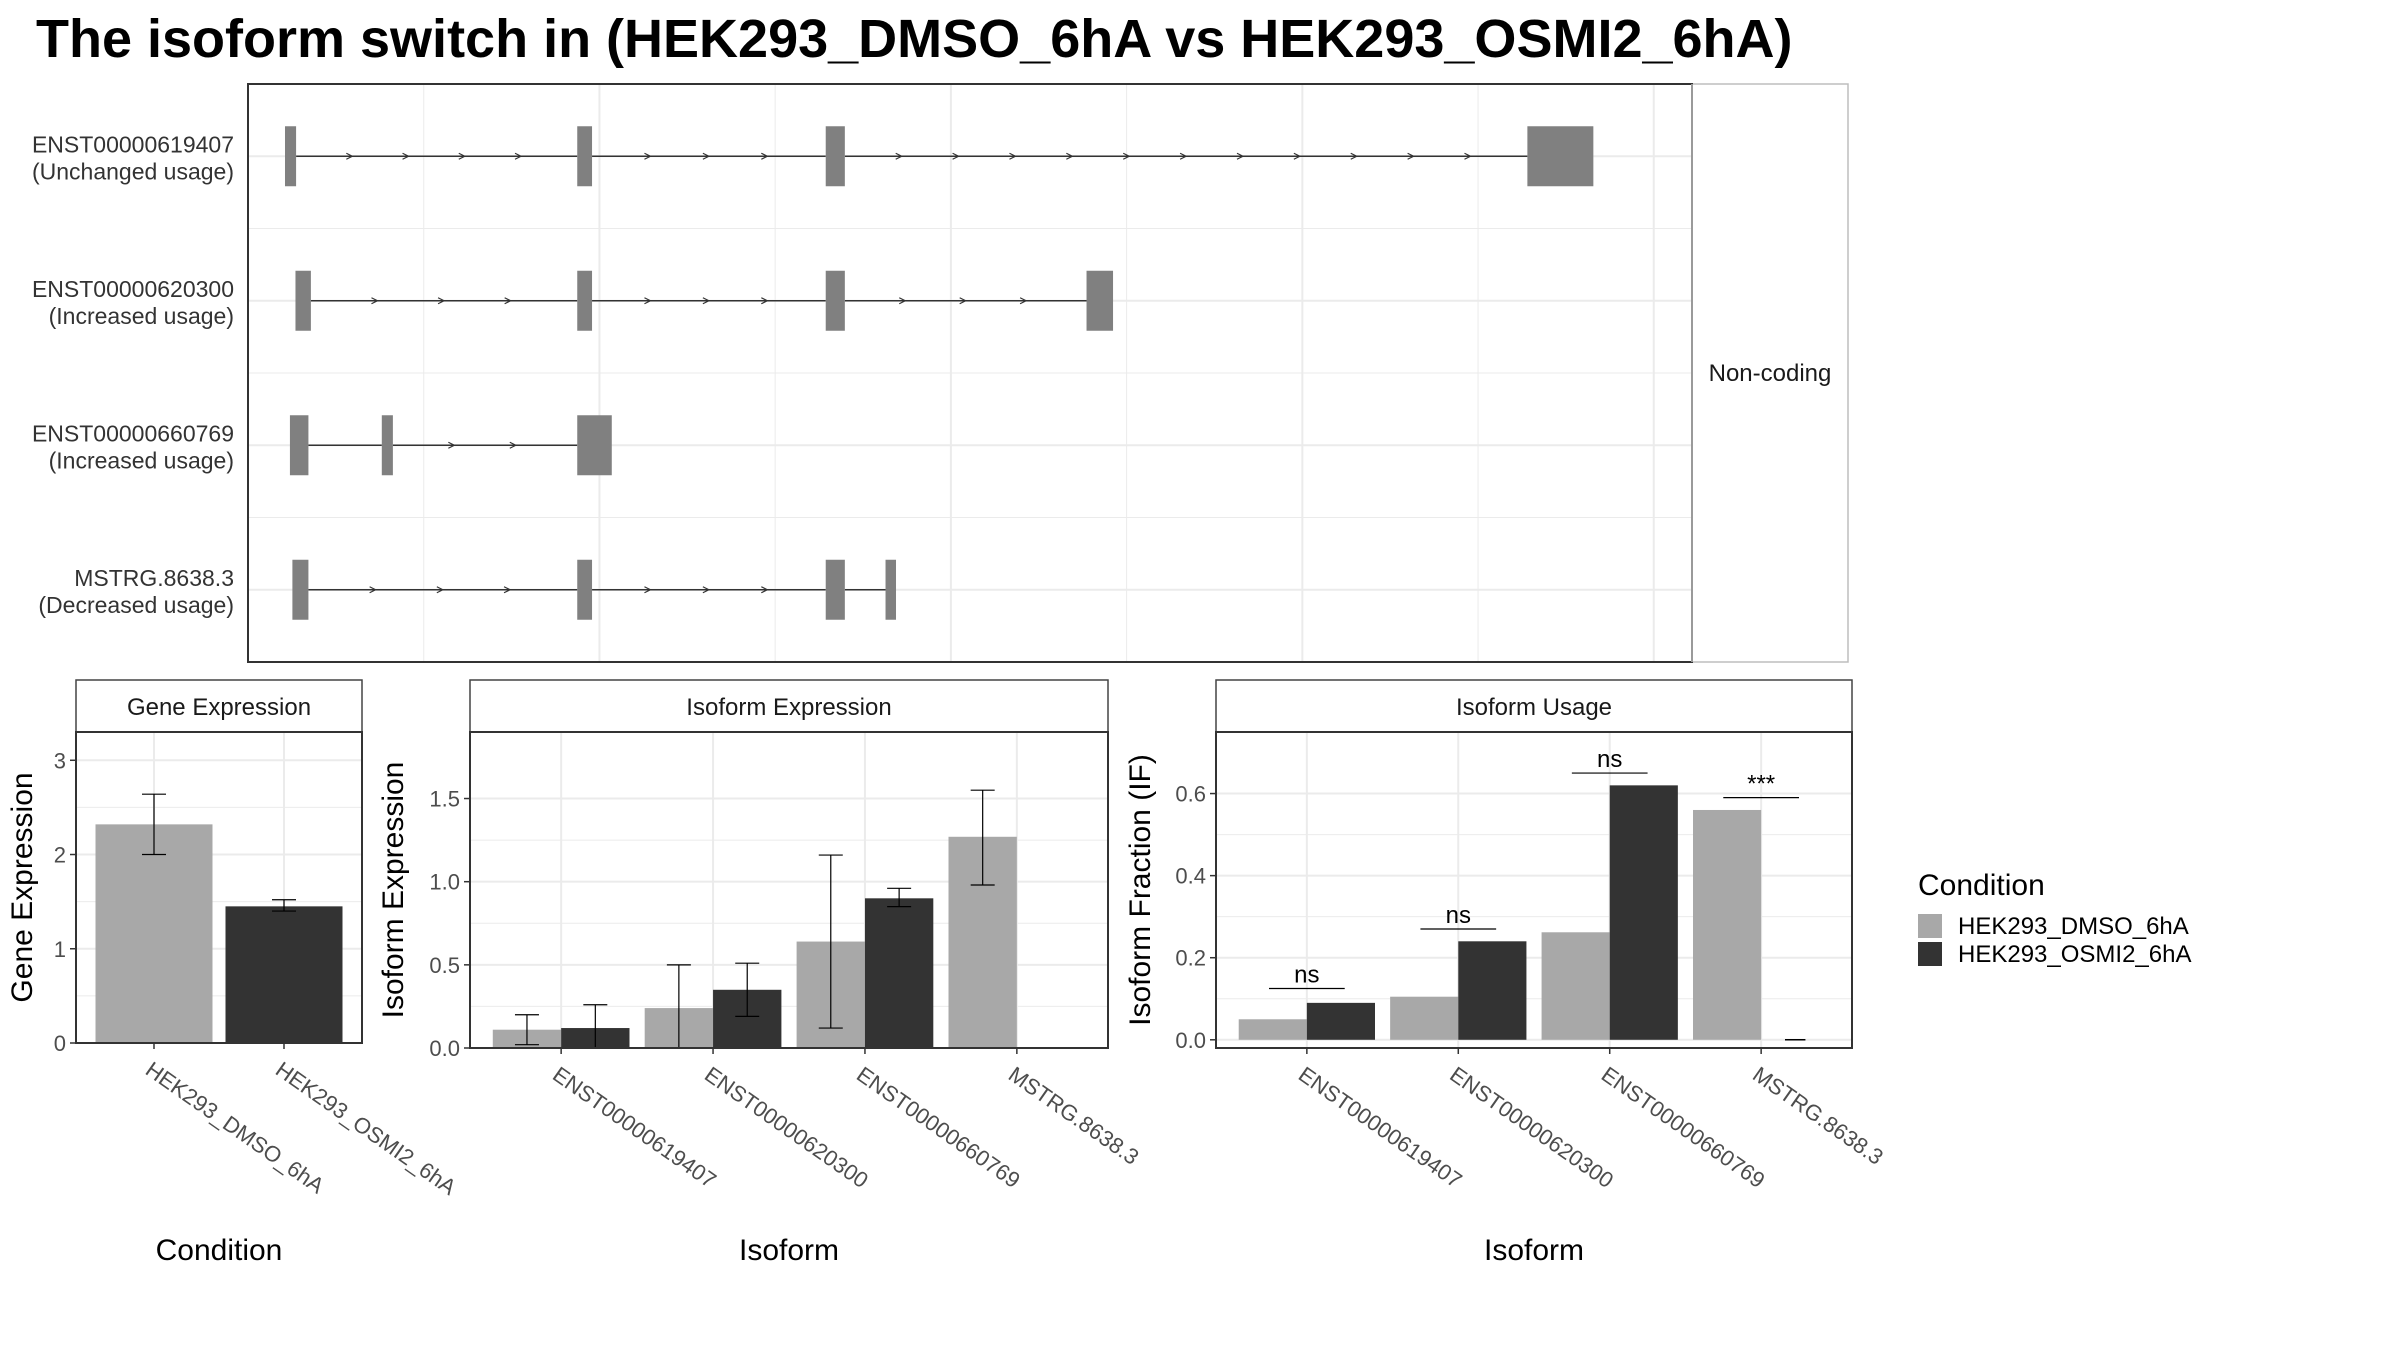  What do you see at coordinates (1770, 373) in the screenshot?
I see `strip-label: Non-coding` at bounding box center [1770, 373].